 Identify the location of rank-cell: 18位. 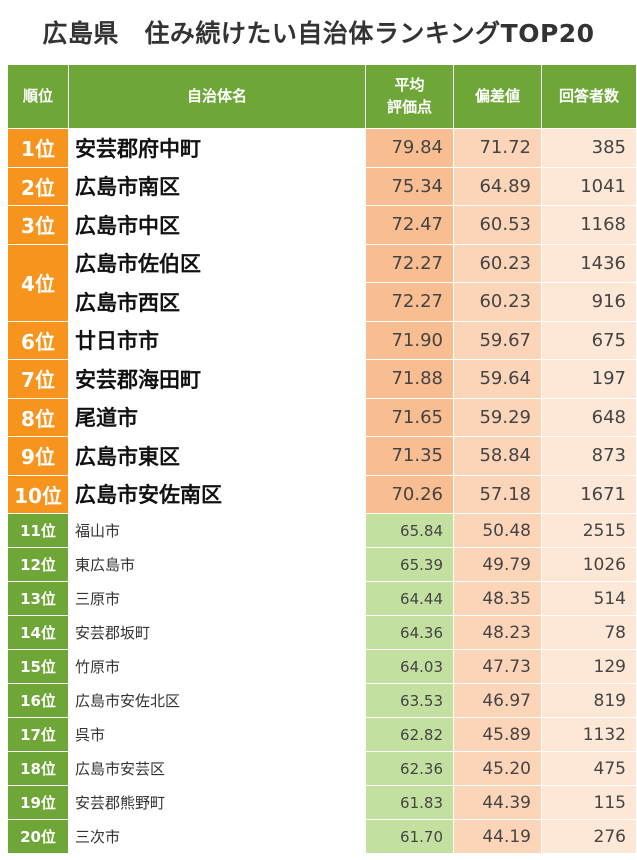
(38, 768).